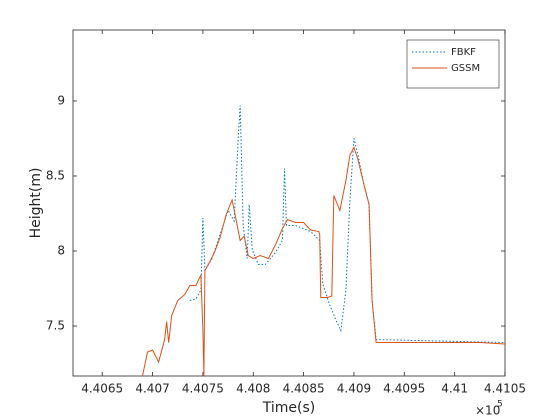  Describe the element at coordinates (36, 203) in the screenshot. I see `y-axis-label: Height(m)` at that location.